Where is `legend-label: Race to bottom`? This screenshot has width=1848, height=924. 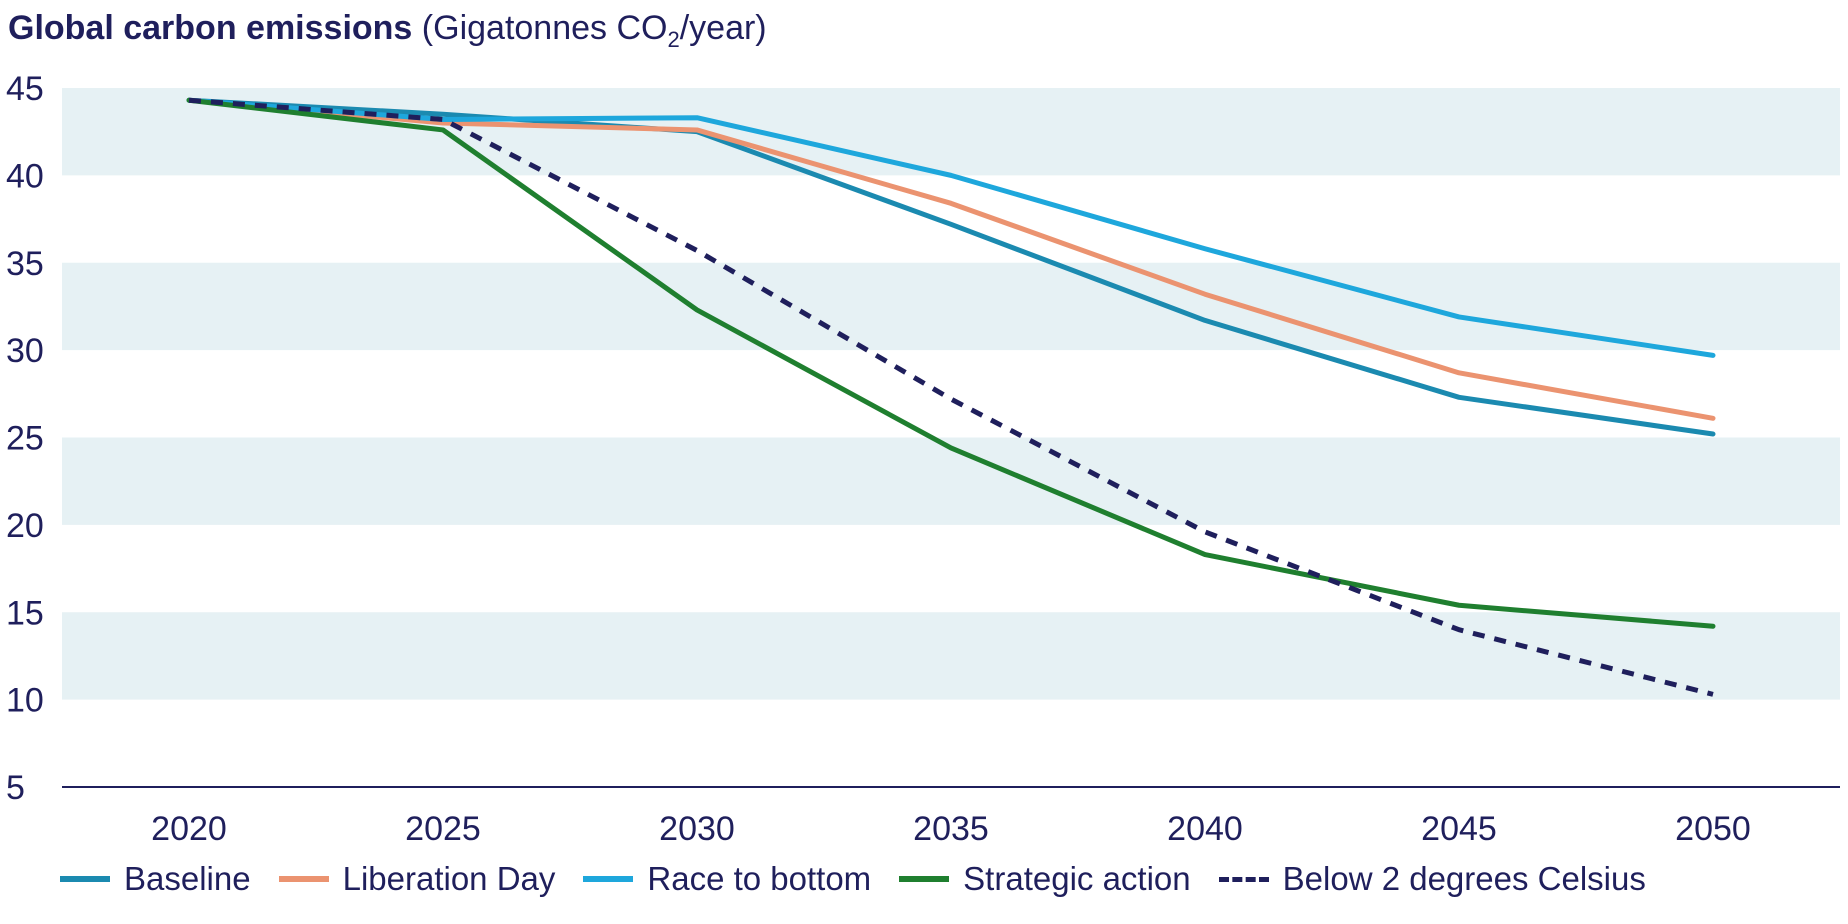
legend-label: Race to bottom is located at coordinates (759, 878).